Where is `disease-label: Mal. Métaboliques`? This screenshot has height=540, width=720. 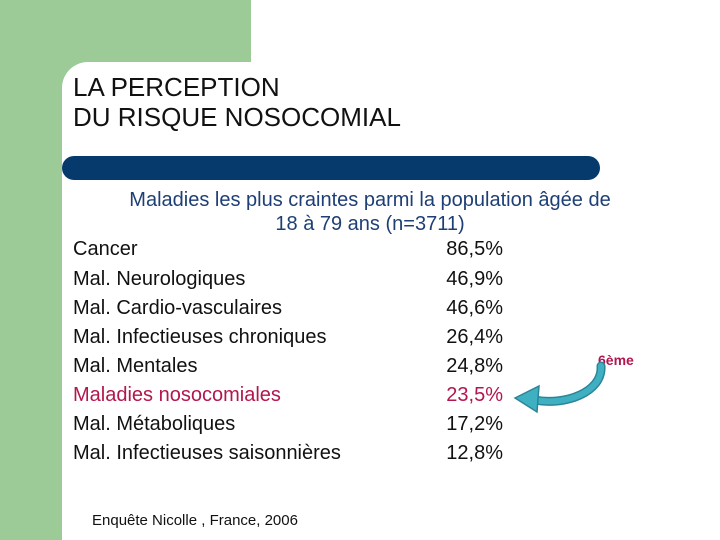
disease-label: Mal. Métaboliques is located at coordinates (154, 424).